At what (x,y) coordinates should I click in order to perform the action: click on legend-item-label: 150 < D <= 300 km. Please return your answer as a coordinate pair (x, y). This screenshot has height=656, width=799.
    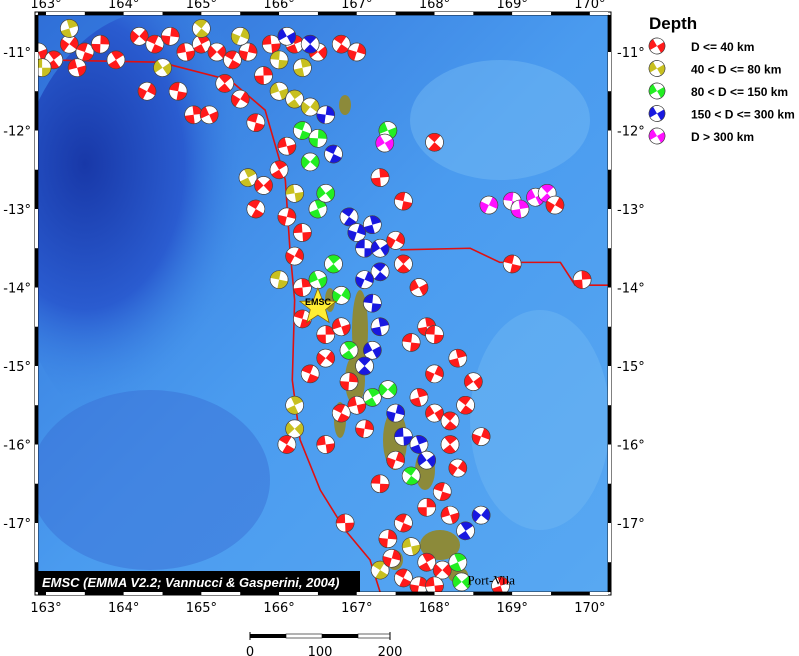
    Looking at the image, I should click on (743, 115).